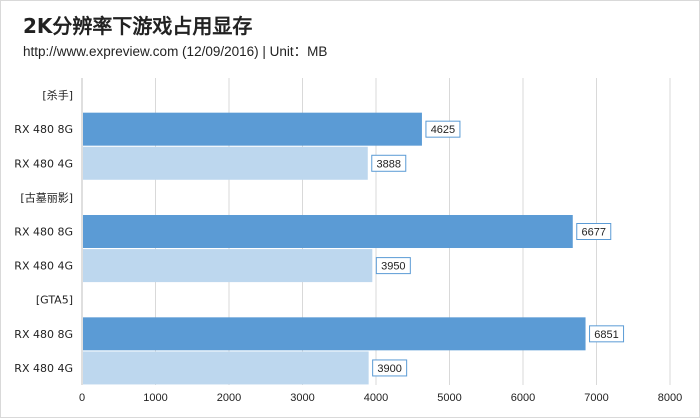 The width and height of the screenshot is (700, 418). I want to click on x-tick-label: 5000, so click(449, 398).